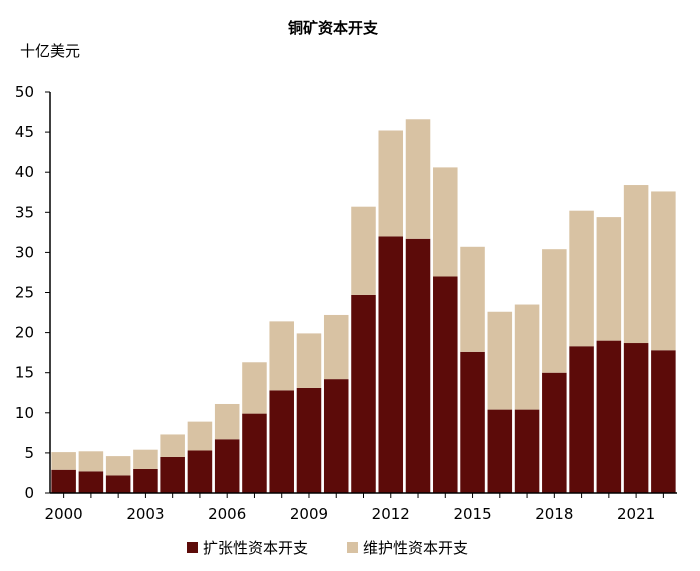 The image size is (700, 571). I want to click on y-tick-label: 20, so click(24, 333).